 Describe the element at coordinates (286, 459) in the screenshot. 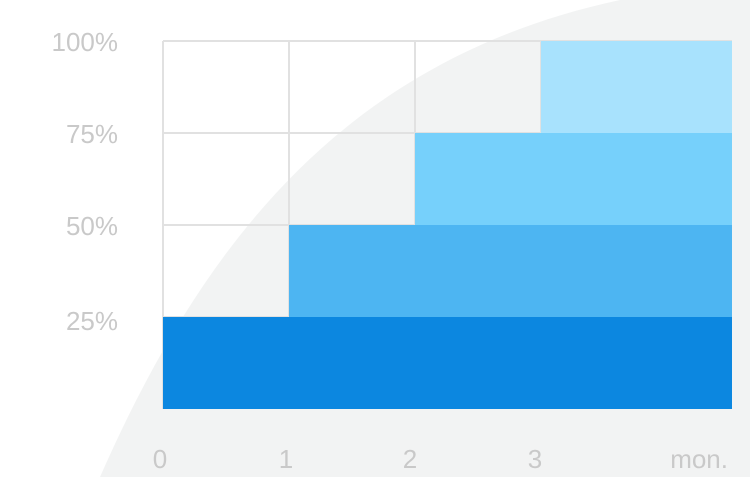

I see `x-tick-label: 1` at that location.